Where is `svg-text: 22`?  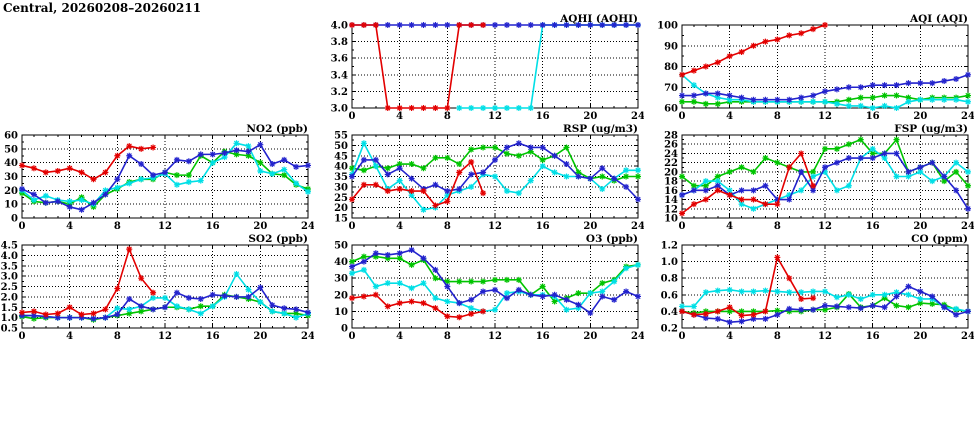 svg-text: 22 is located at coordinates (671, 163).